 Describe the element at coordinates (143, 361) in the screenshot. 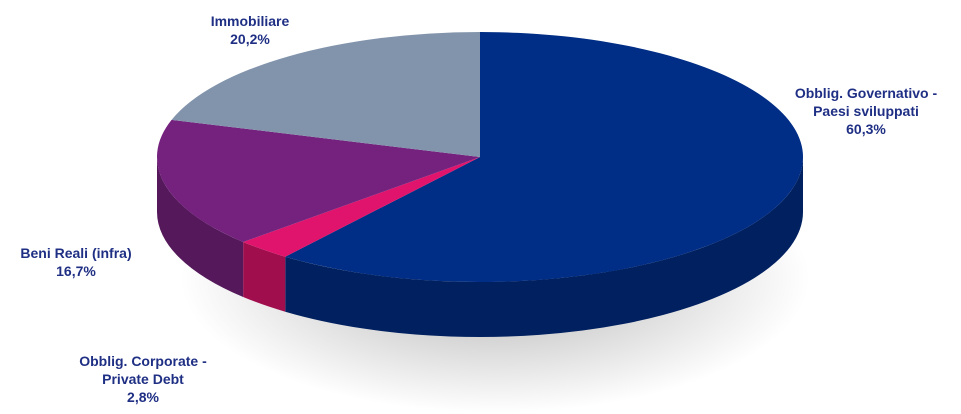

I see `label-obblig-corporate-line1: Obblig. Corporate -` at that location.